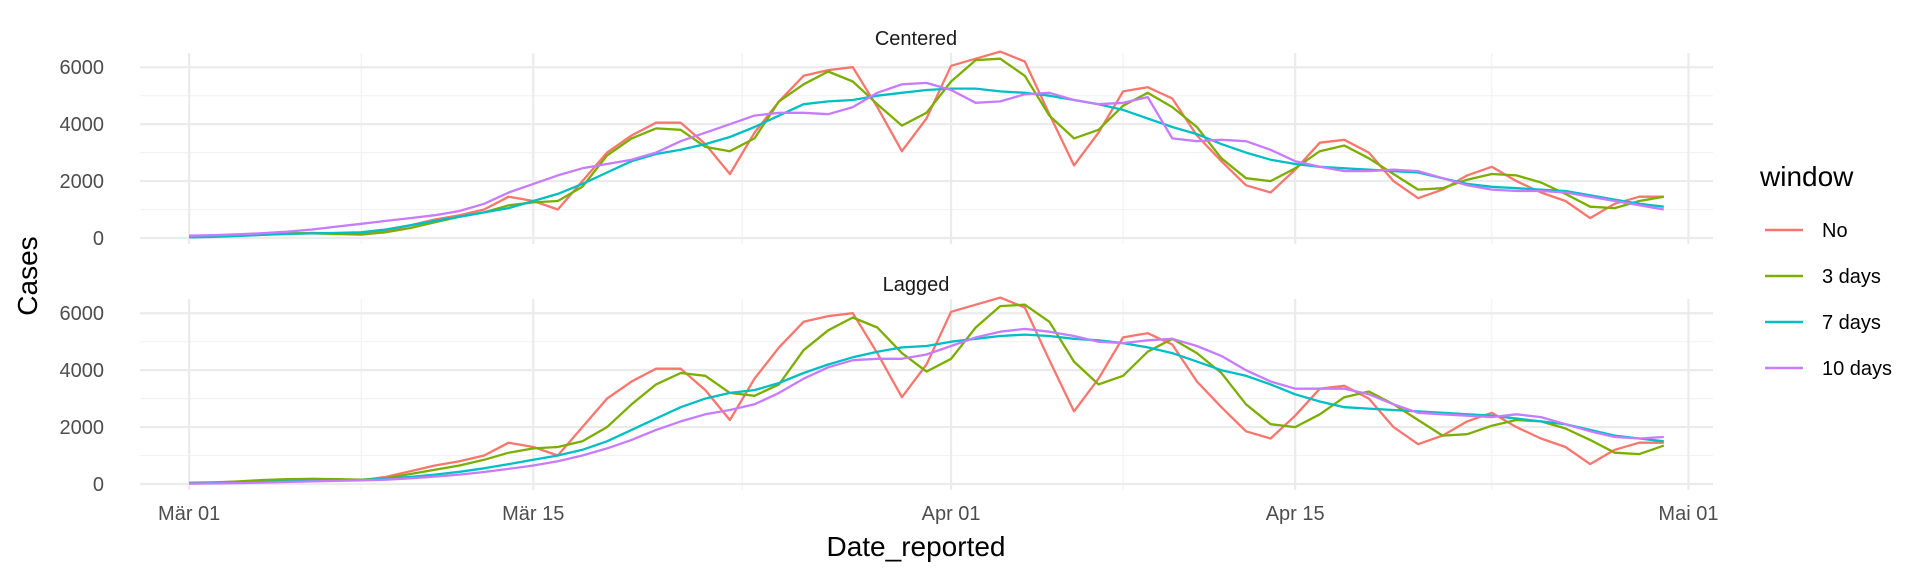  What do you see at coordinates (1851, 277) in the screenshot?
I see `legend-label: 3 days` at bounding box center [1851, 277].